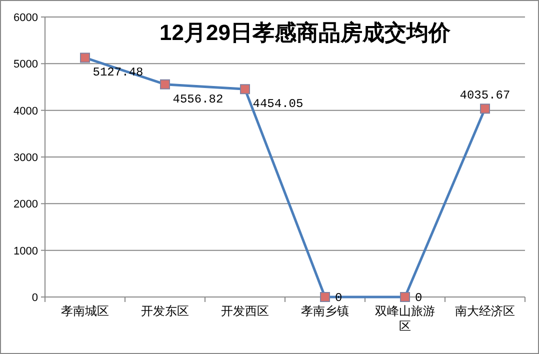 The image size is (539, 354). I want to click on y-tick-label: 3000, so click(26, 158).